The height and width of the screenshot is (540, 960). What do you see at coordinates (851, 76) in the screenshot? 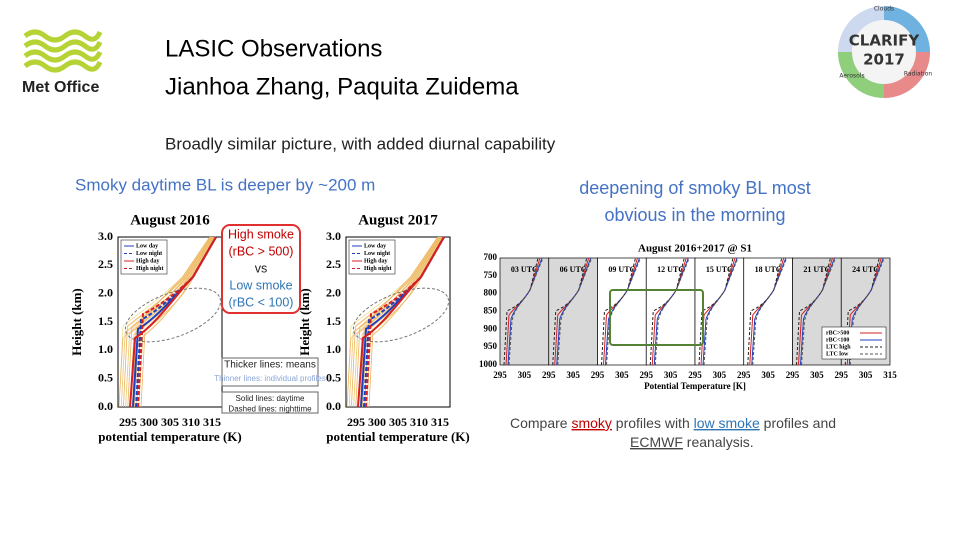
I see `badge-label: Aerosols` at bounding box center [851, 76].